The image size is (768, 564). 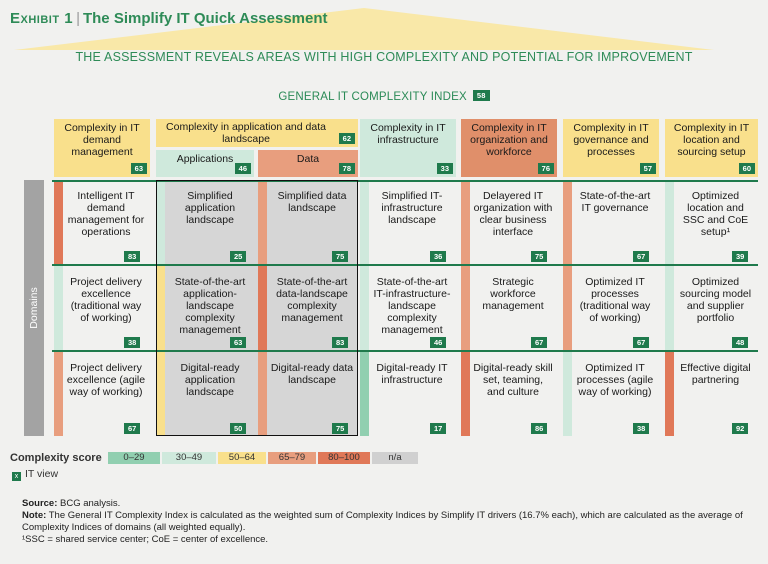 What do you see at coordinates (16, 476) in the screenshot?
I see `it-view-swatch: x` at bounding box center [16, 476].